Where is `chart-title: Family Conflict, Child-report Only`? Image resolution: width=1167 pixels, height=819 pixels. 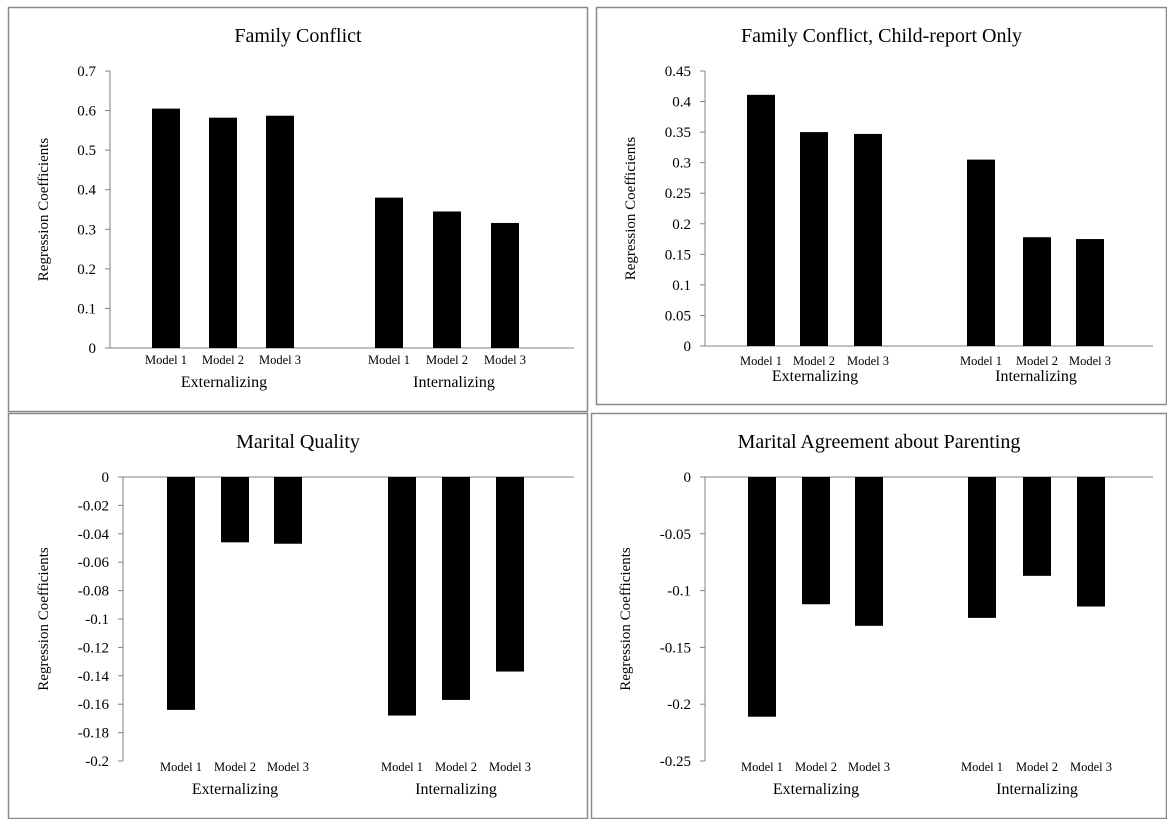
chart-title: Family Conflict, Child-report Only is located at coordinates (881, 36).